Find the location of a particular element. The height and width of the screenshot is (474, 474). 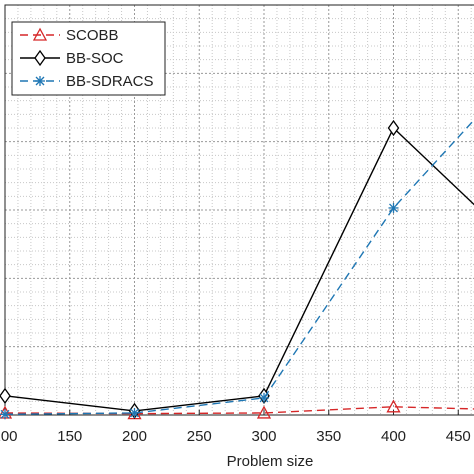

x-tick-label: 250 is located at coordinates (199, 436).